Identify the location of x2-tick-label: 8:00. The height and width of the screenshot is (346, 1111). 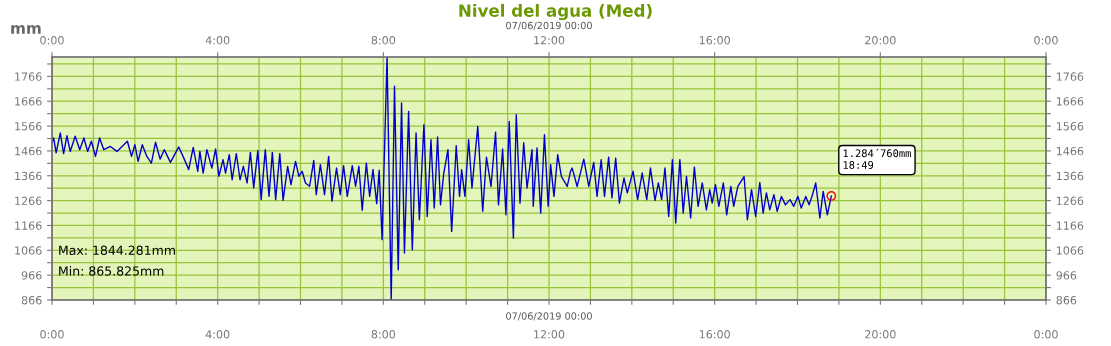
(383, 334).